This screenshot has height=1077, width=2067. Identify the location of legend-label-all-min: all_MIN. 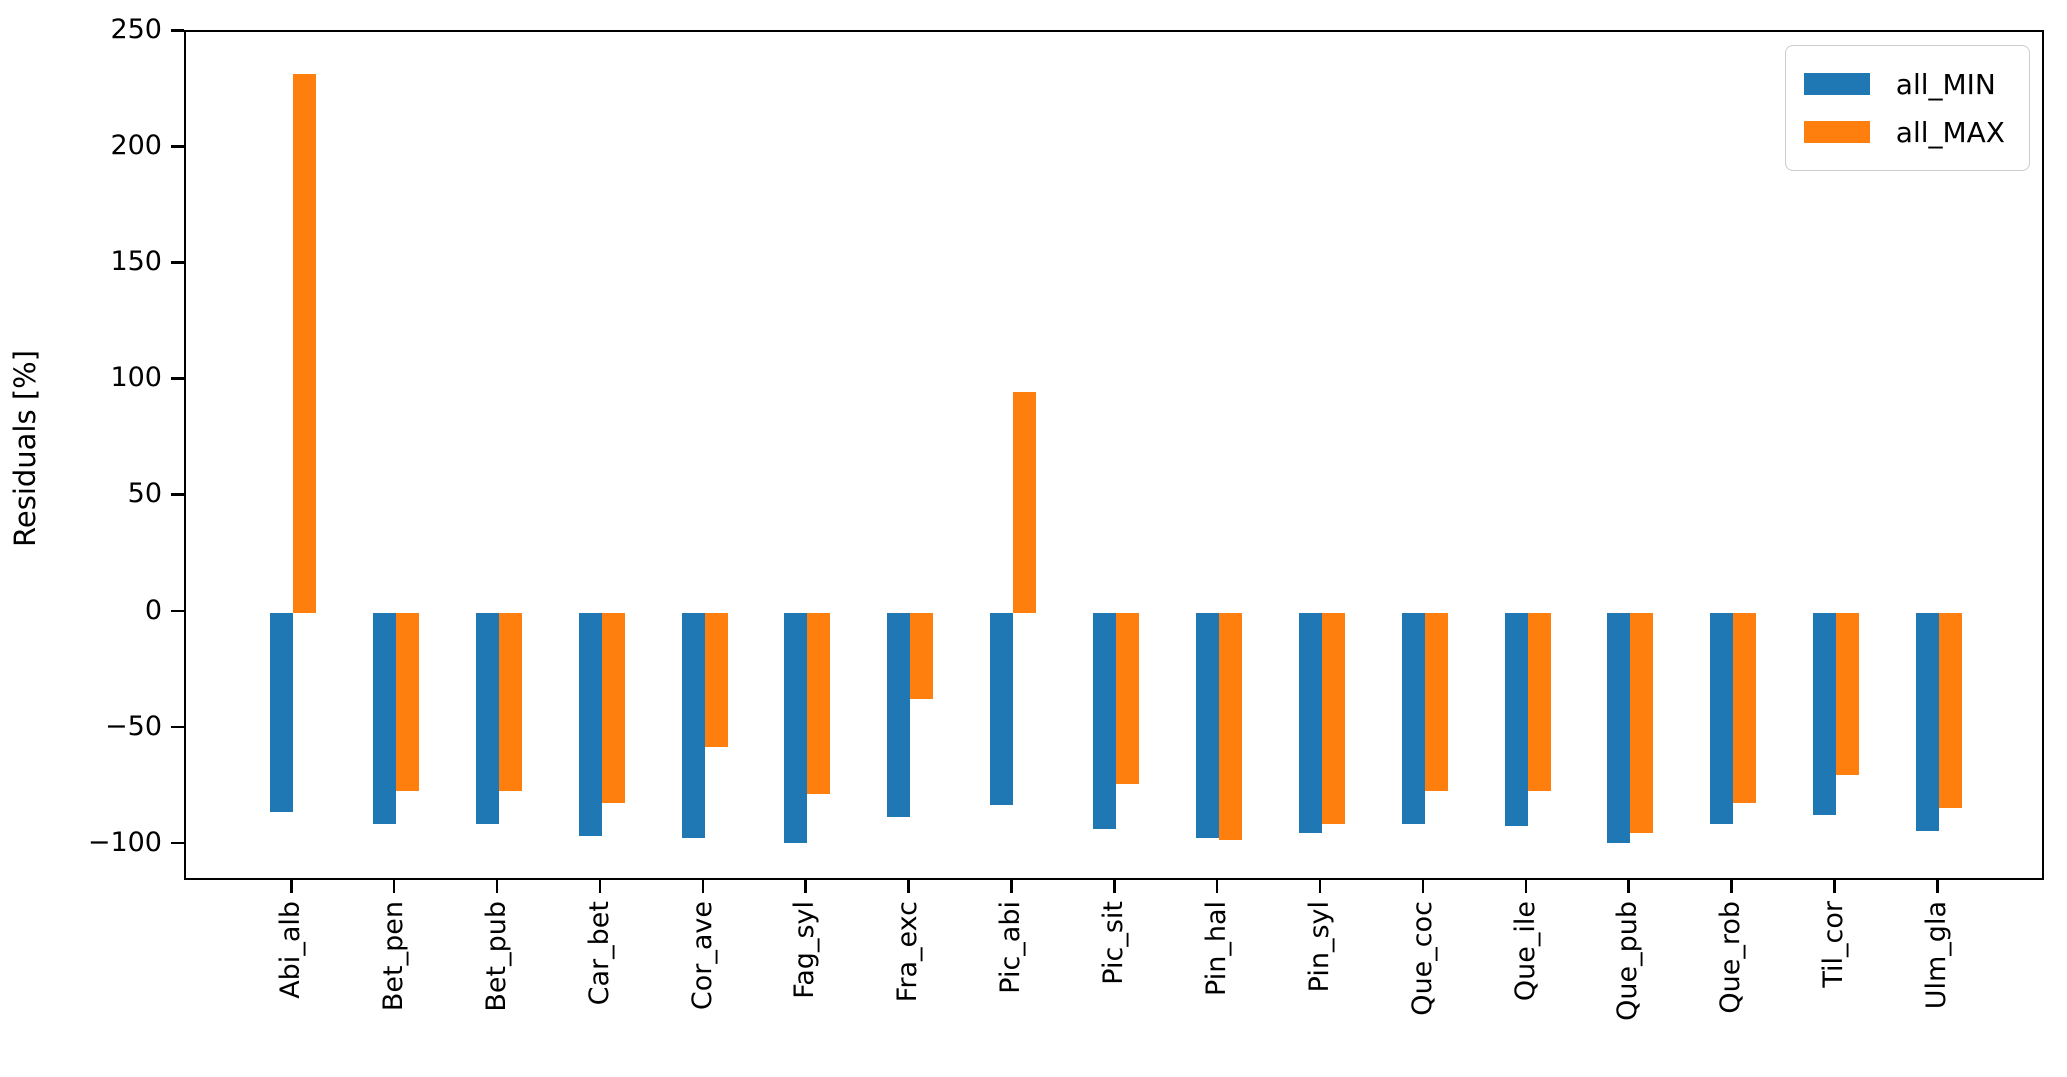
(1945, 84).